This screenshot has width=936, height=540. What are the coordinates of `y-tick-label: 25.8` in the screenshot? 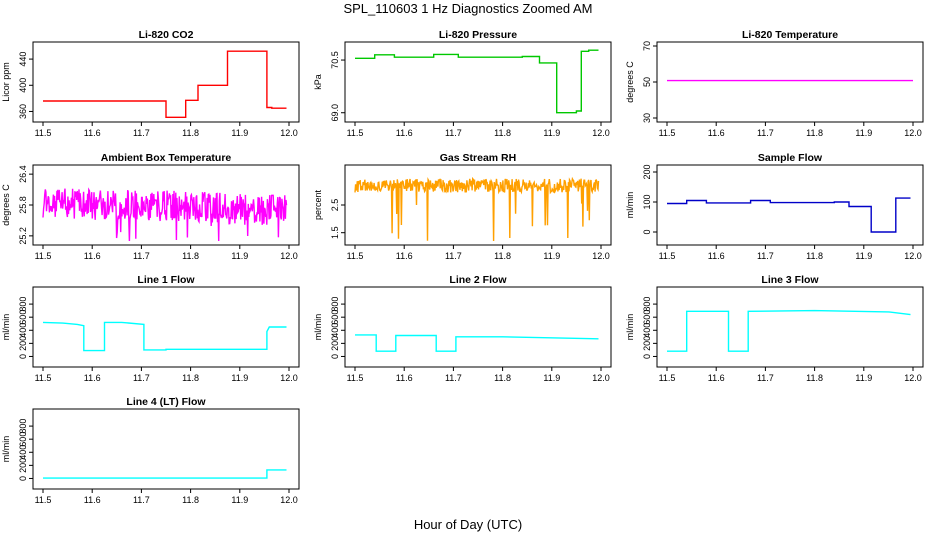 It's located at (23, 205).